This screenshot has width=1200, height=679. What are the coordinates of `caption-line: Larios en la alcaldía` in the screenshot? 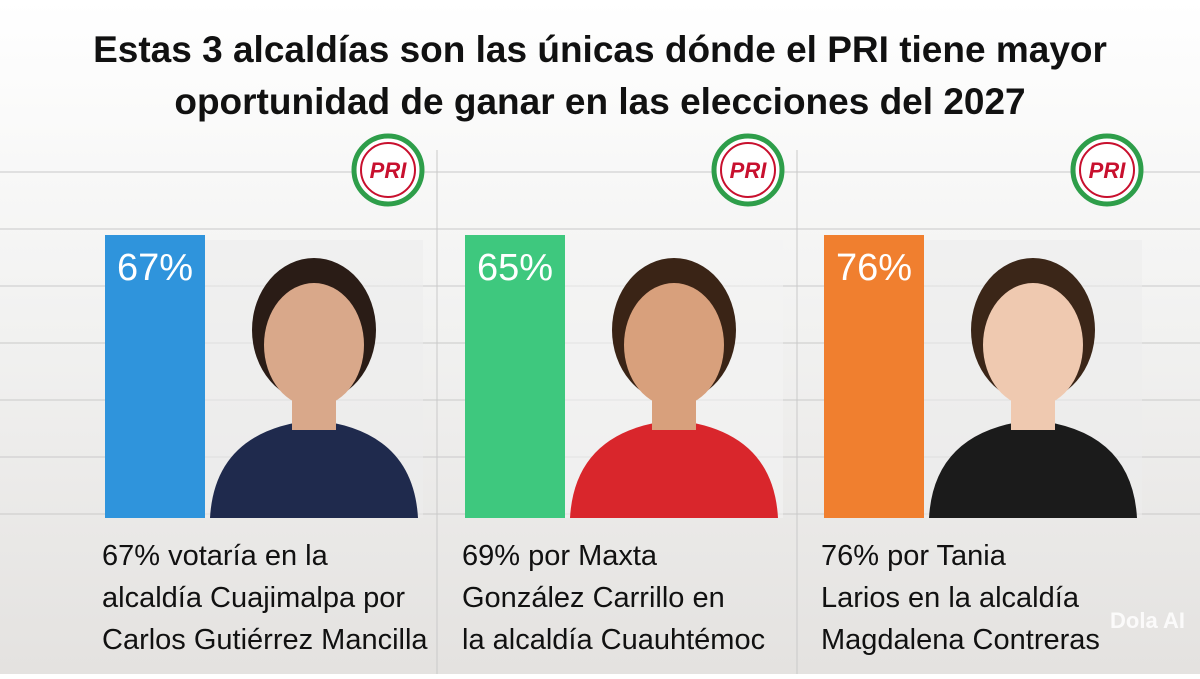 It's located at (950, 598).